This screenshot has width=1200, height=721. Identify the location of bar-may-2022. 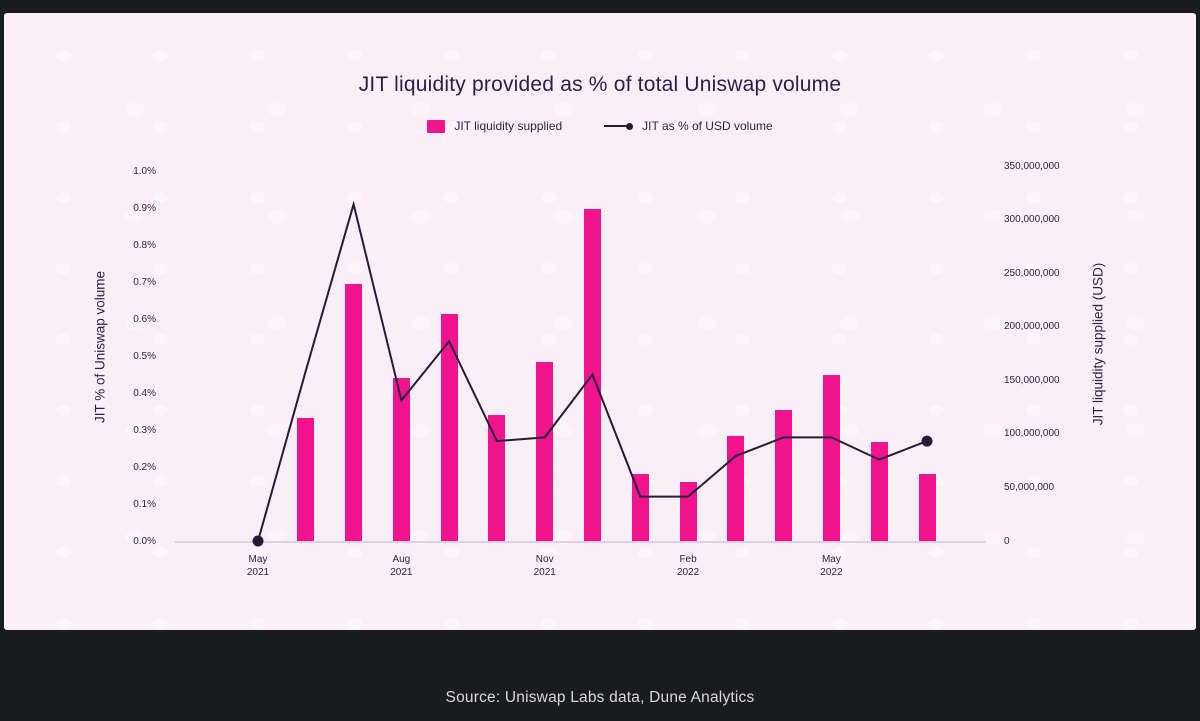
(831, 457).